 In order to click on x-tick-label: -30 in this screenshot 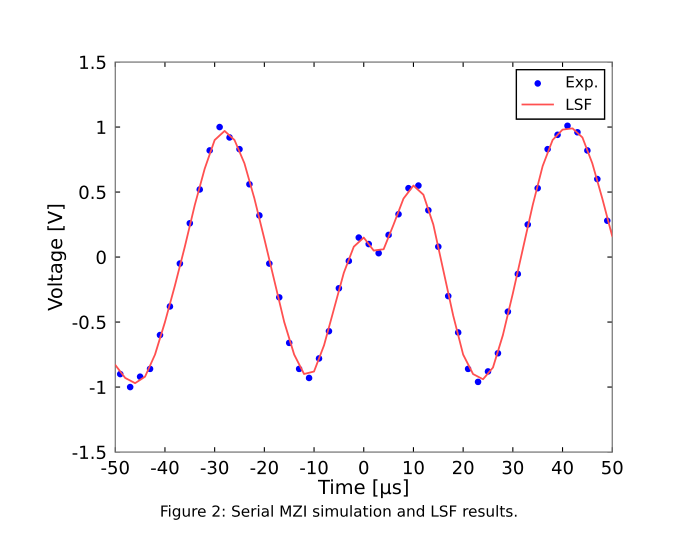, I will do `click(214, 467)`.